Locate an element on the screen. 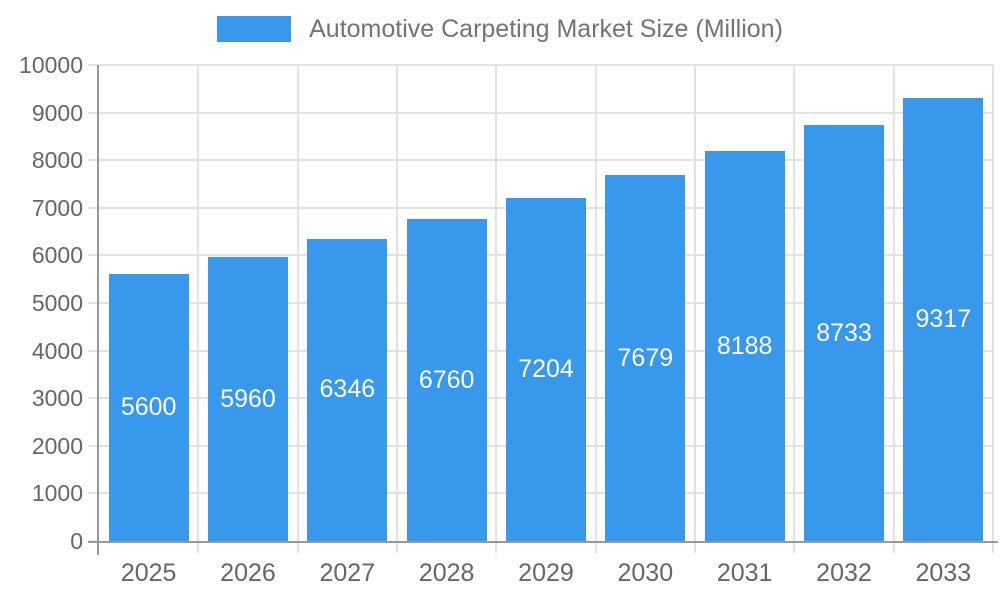 Image resolution: width=1000 pixels, height=600 pixels. bar-value-label: 8733 is located at coordinates (844, 332).